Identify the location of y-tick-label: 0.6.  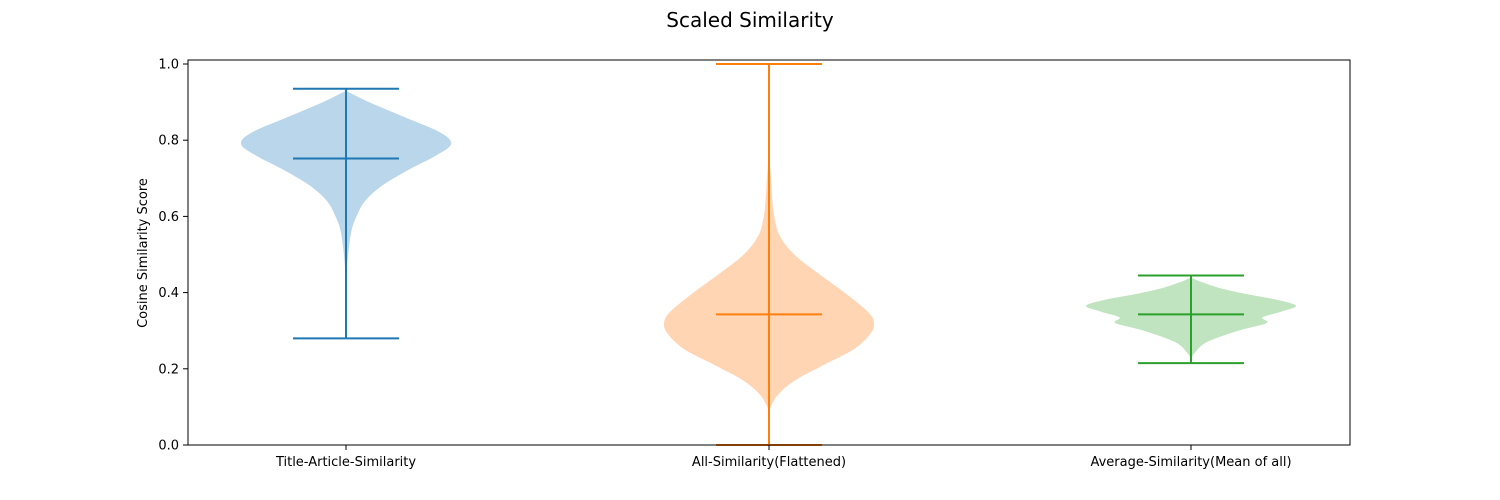
(168, 217).